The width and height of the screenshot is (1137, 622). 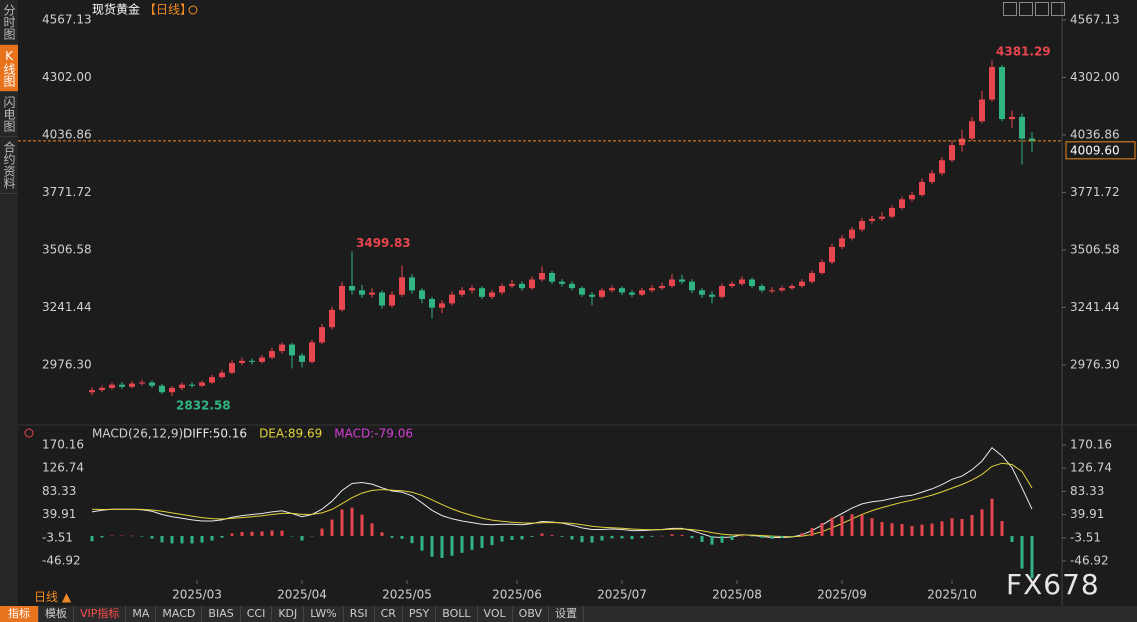 What do you see at coordinates (221, 614) in the screenshot?
I see `toolbar-item: BIAS` at bounding box center [221, 614].